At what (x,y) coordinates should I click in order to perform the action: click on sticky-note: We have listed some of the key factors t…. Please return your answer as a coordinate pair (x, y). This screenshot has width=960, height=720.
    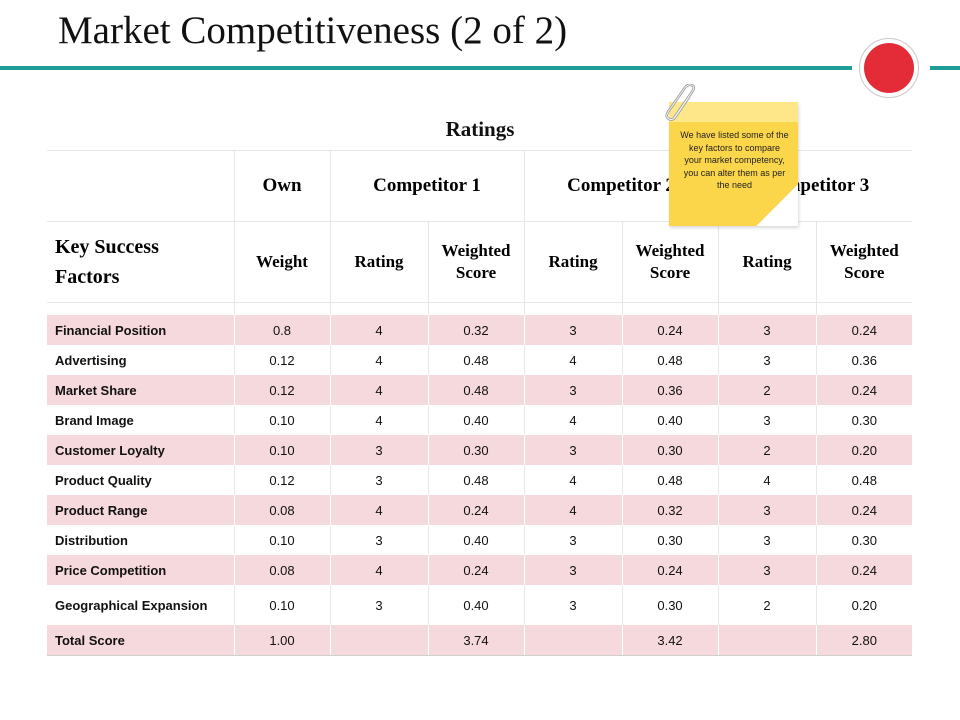
    Looking at the image, I should click on (733, 164).